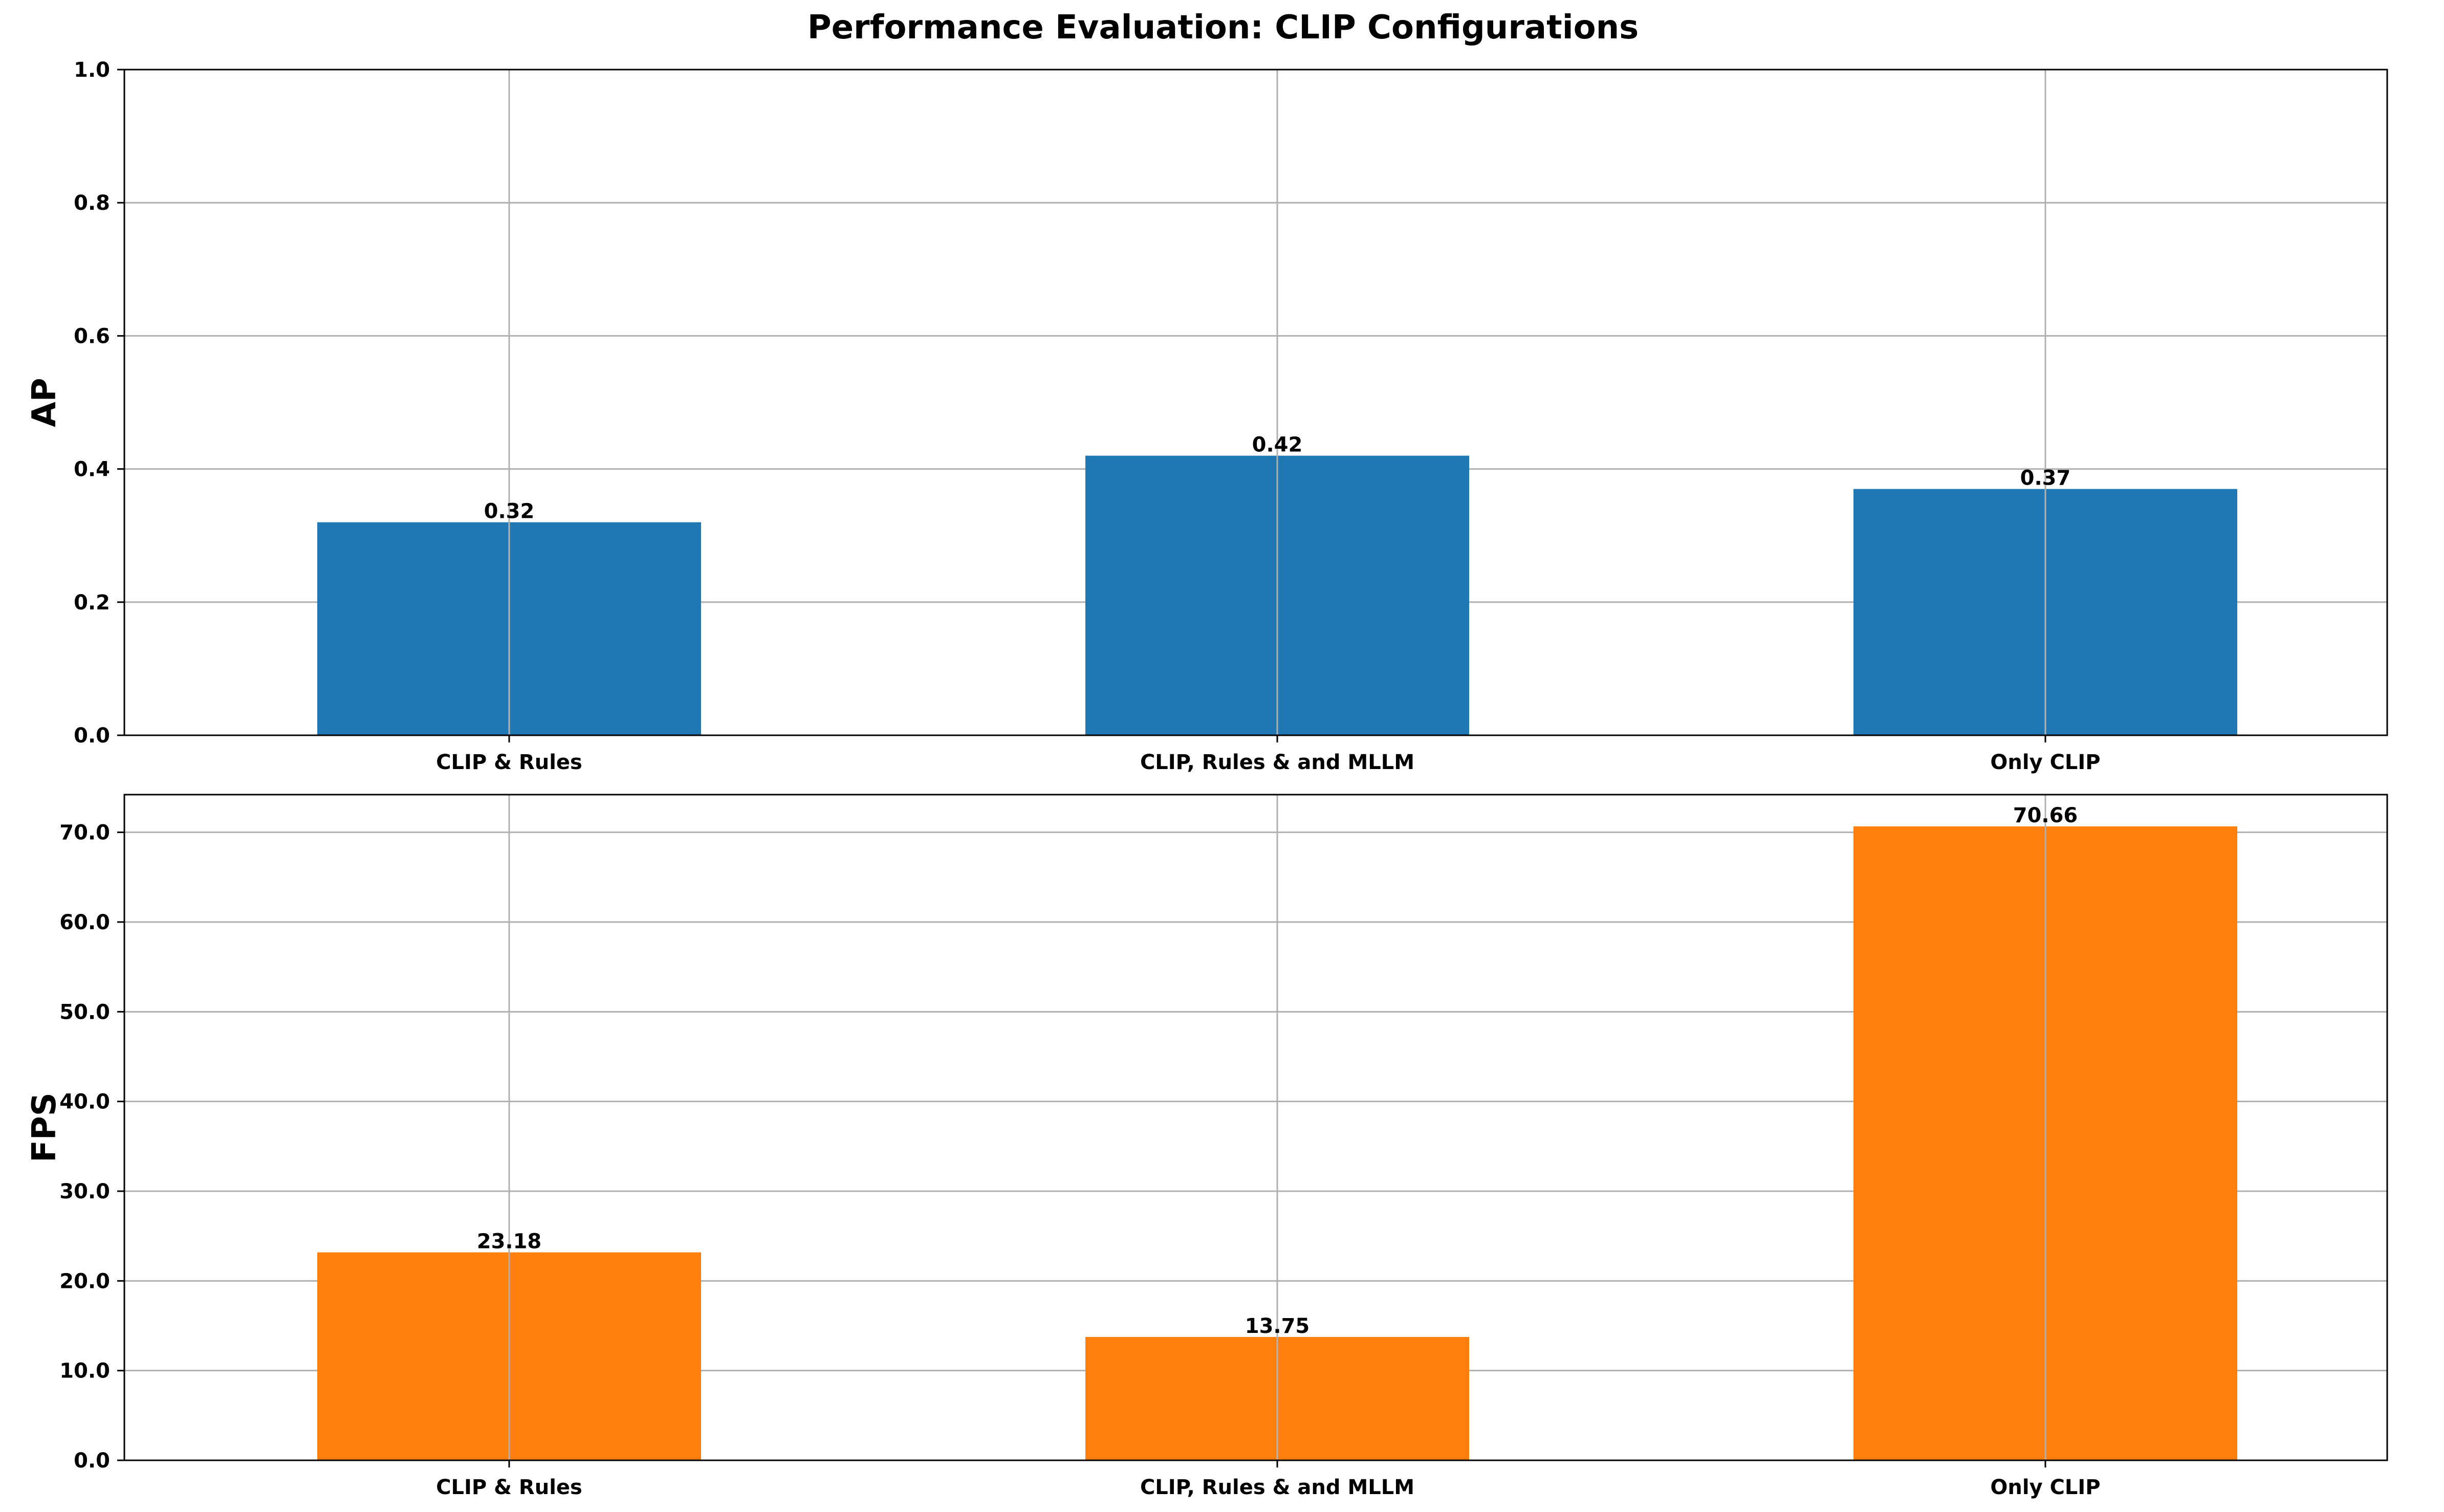 The image size is (2444, 1512). Describe the element at coordinates (84, 1102) in the screenshot. I see `fps-ytick-label: 40.0` at that location.